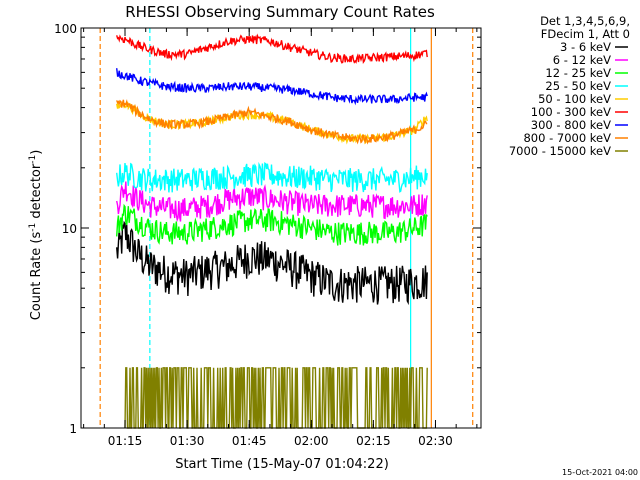 The width and height of the screenshot is (640, 480). I want to click on legend-label-7: 300 - 800 keV, so click(571, 125).